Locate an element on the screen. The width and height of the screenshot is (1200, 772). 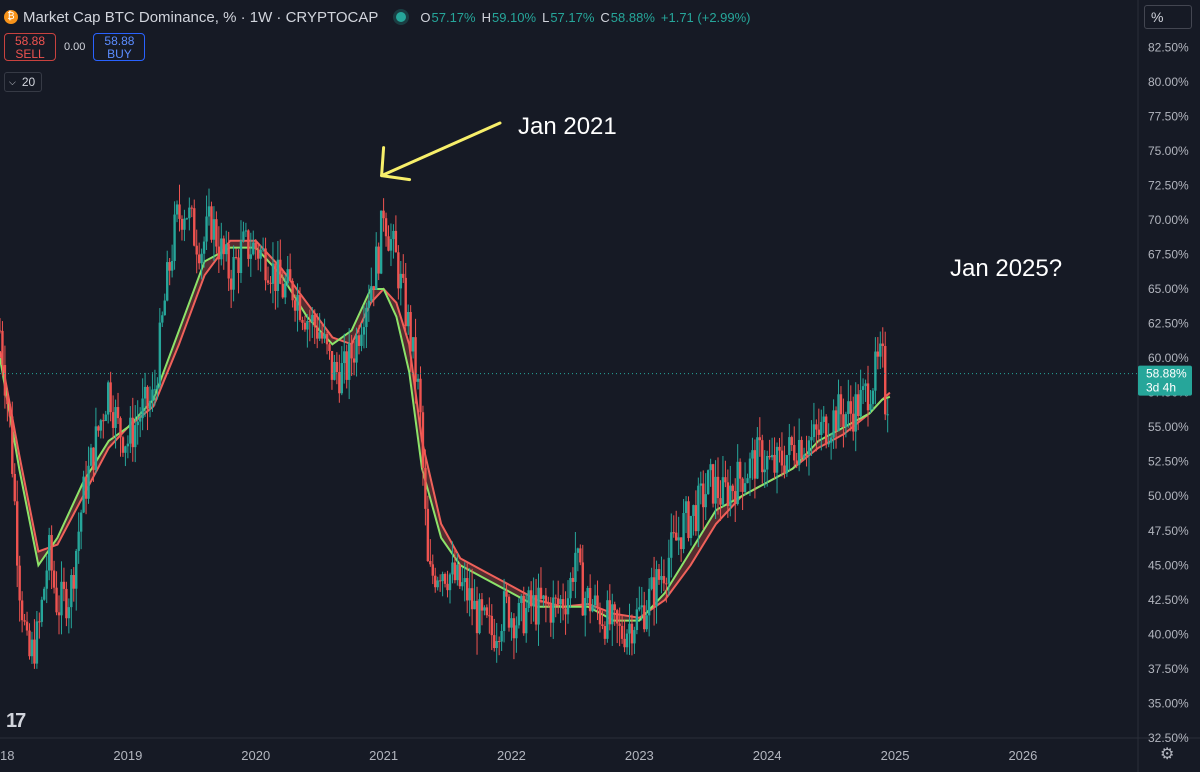
percent-scale-button: % is located at coordinates (1168, 17).